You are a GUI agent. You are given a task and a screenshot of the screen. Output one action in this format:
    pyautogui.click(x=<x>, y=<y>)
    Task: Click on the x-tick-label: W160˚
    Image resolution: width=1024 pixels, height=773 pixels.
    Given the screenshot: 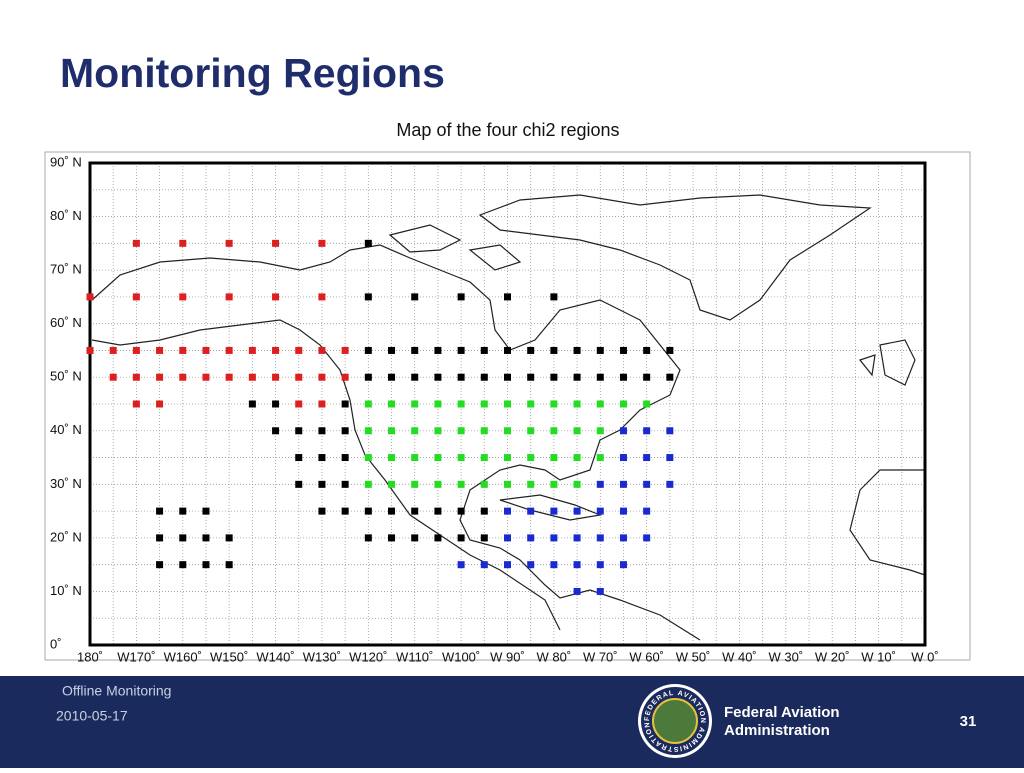 What is the action you would take?
    pyautogui.click(x=183, y=656)
    